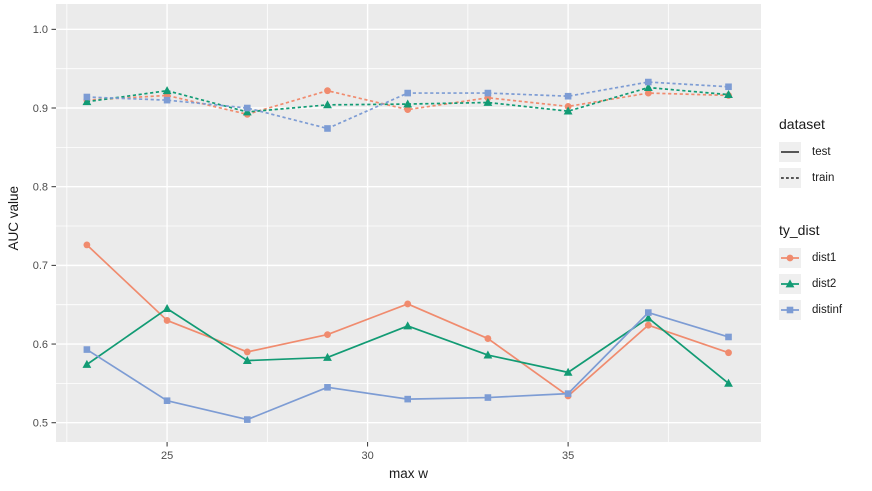  I want to click on legend-entry-test: test, so click(825, 152).